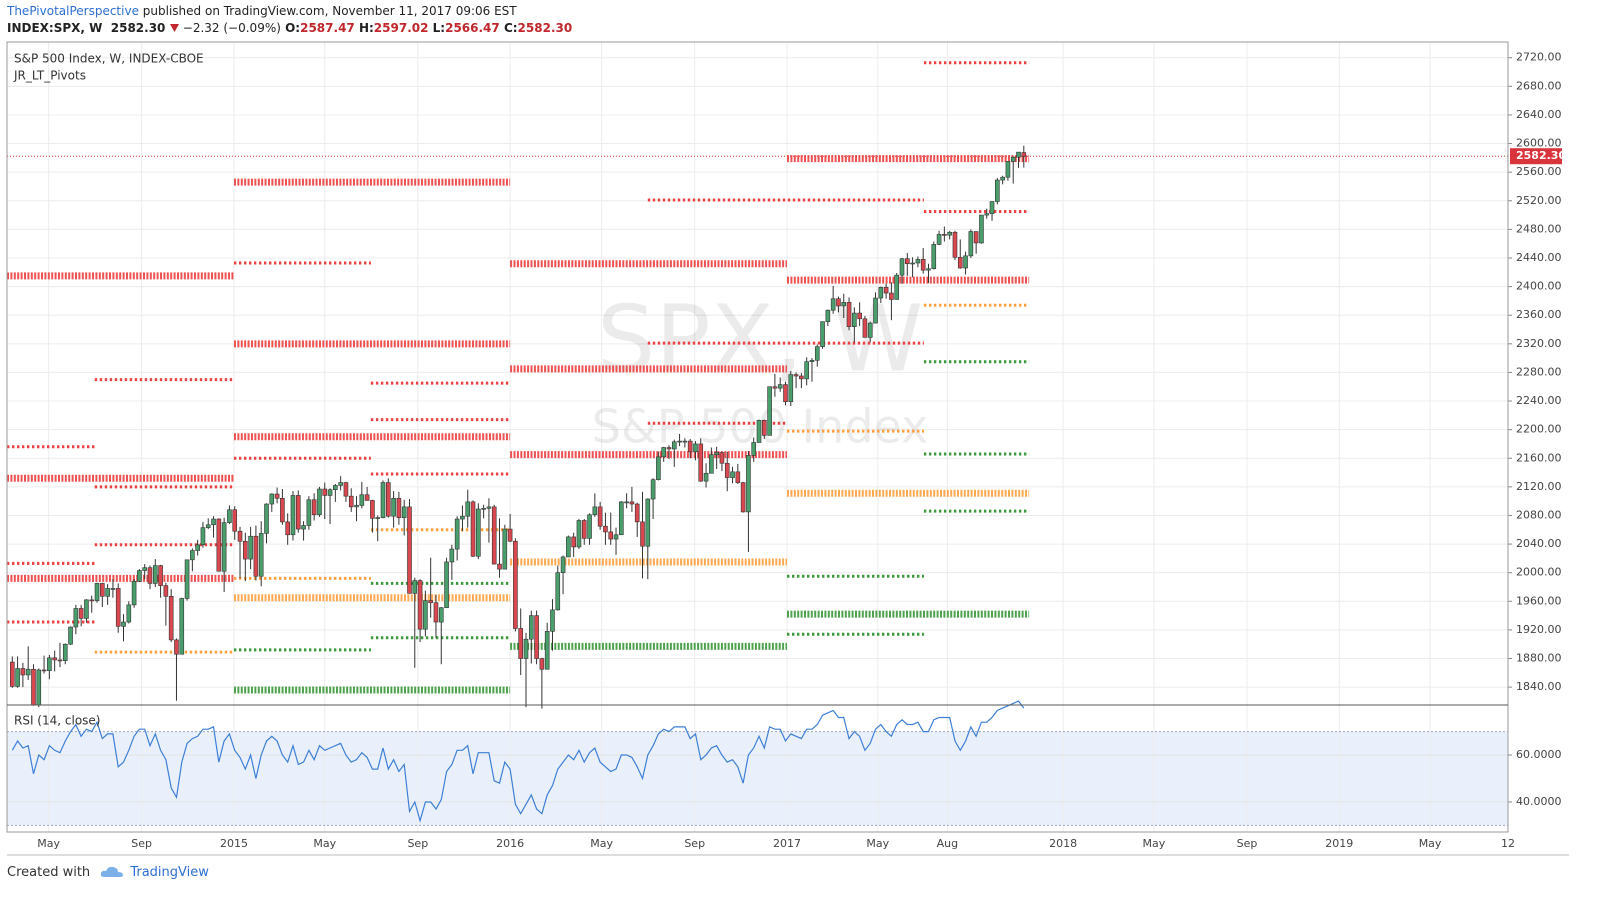 The image size is (1599, 907). Describe the element at coordinates (49, 76) in the screenshot. I see `pivot-legend: JR_LT_Pivots` at that location.